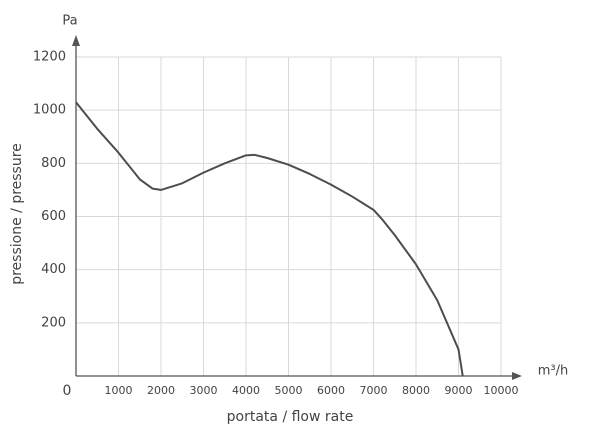 The height and width of the screenshot is (440, 591). What do you see at coordinates (49, 110) in the screenshot?
I see `y-tick-label: 1000` at bounding box center [49, 110].